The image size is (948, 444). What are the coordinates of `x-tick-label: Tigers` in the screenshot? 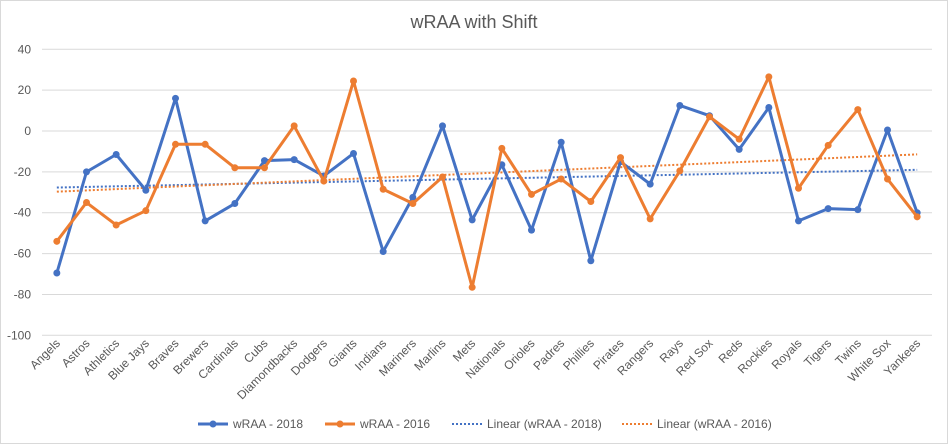 It's located at (817, 352).